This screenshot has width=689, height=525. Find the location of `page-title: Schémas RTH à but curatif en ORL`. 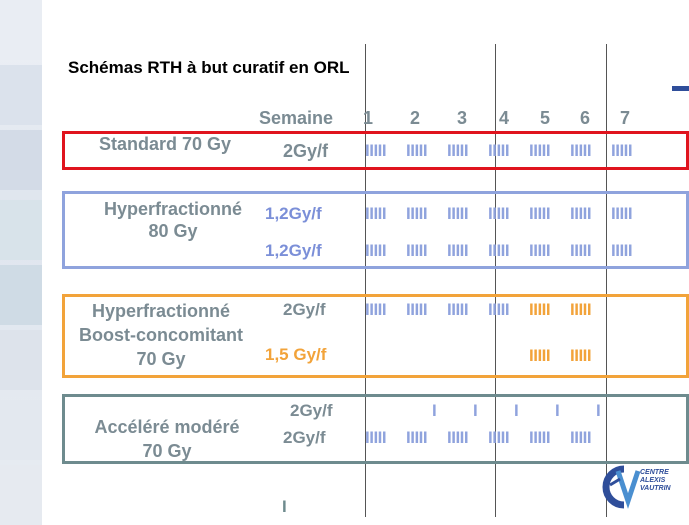

page-title: Schémas RTH à but curatif en ORL is located at coordinates (209, 67).